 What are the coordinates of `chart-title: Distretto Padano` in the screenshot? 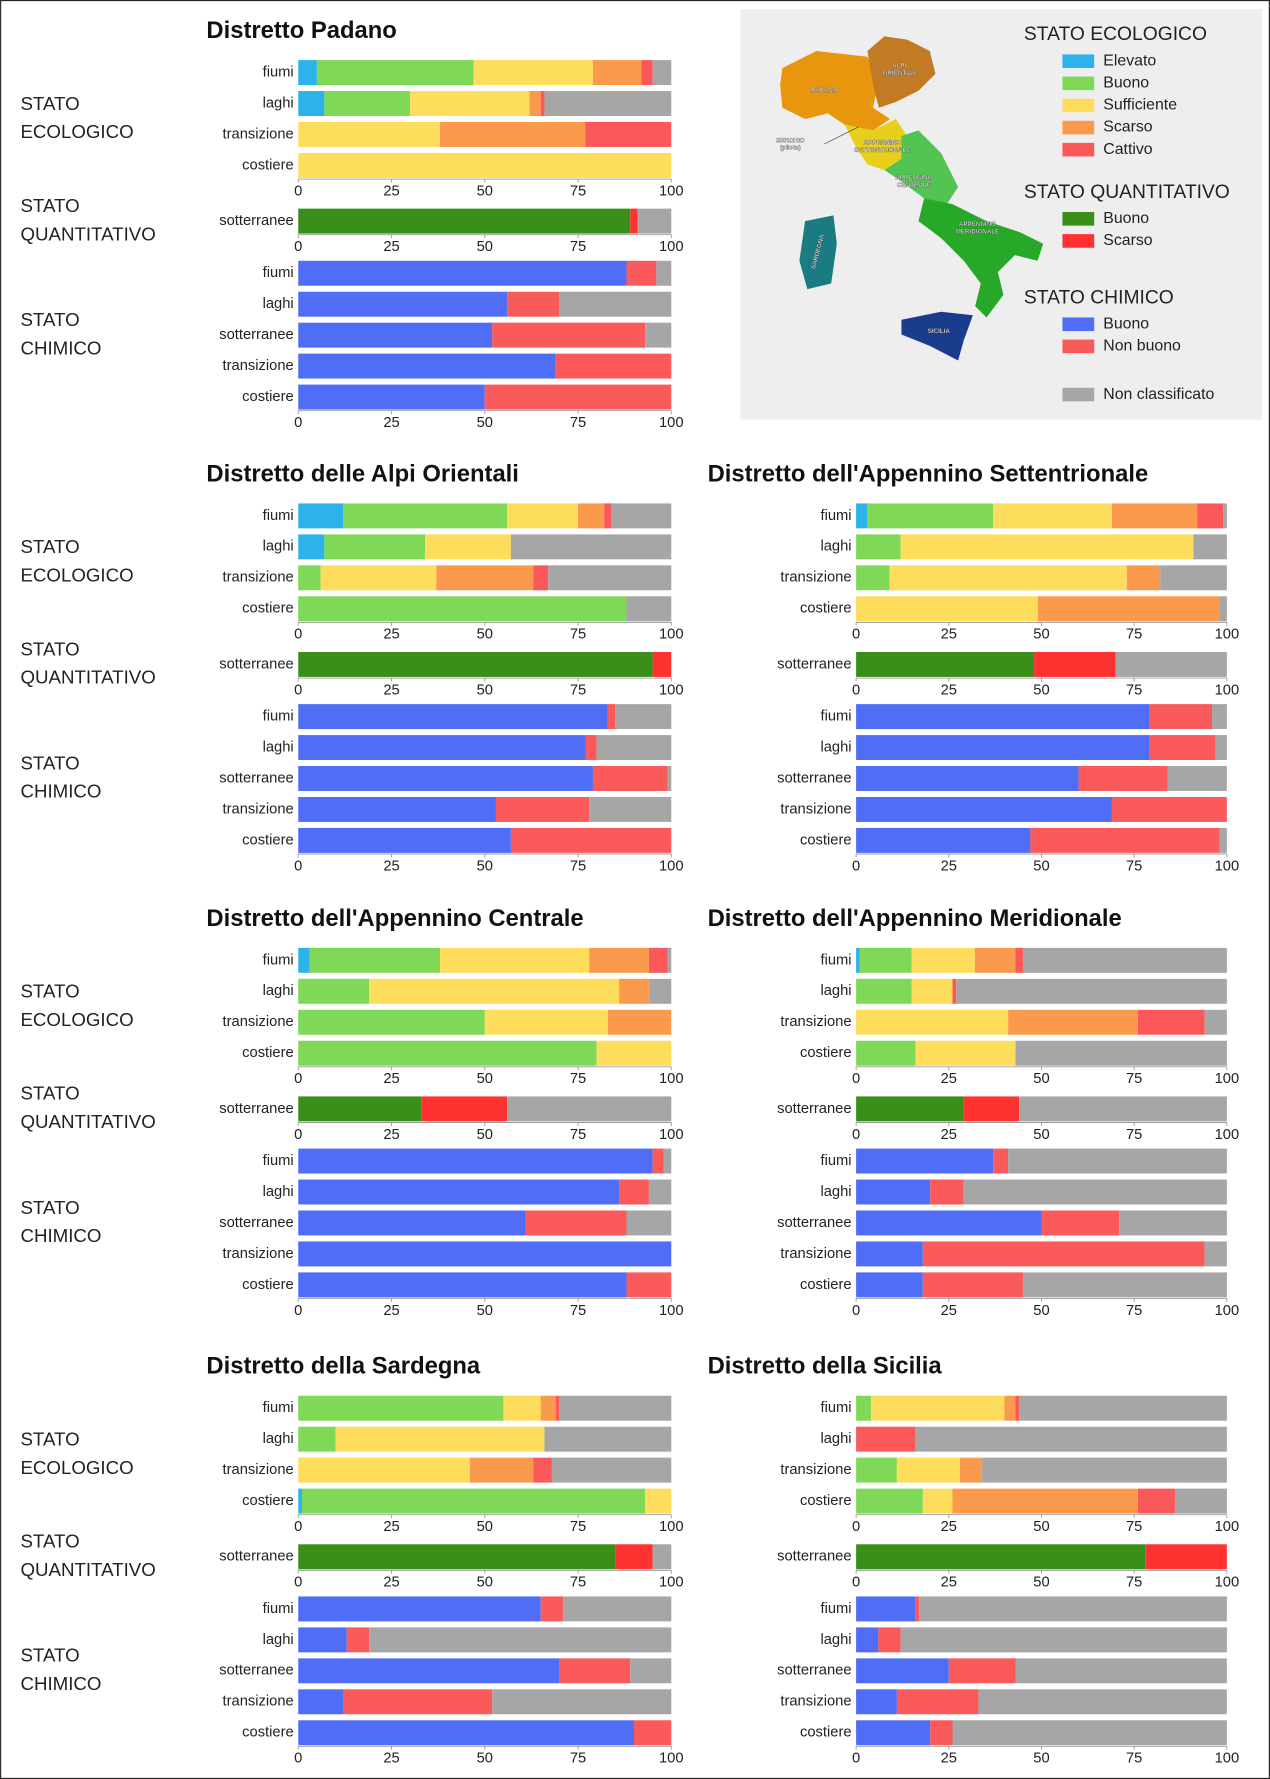 It's located at (301, 30).